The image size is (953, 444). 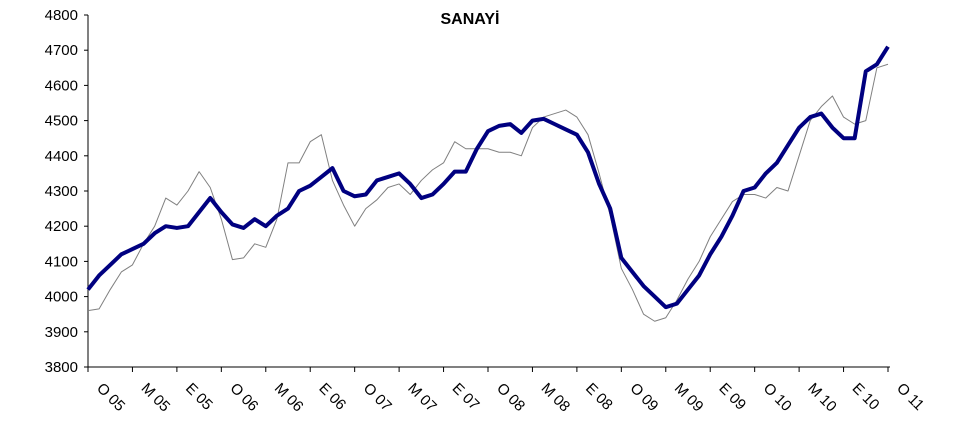 What do you see at coordinates (644, 397) in the screenshot?
I see `x-tick-label: O 09` at bounding box center [644, 397].